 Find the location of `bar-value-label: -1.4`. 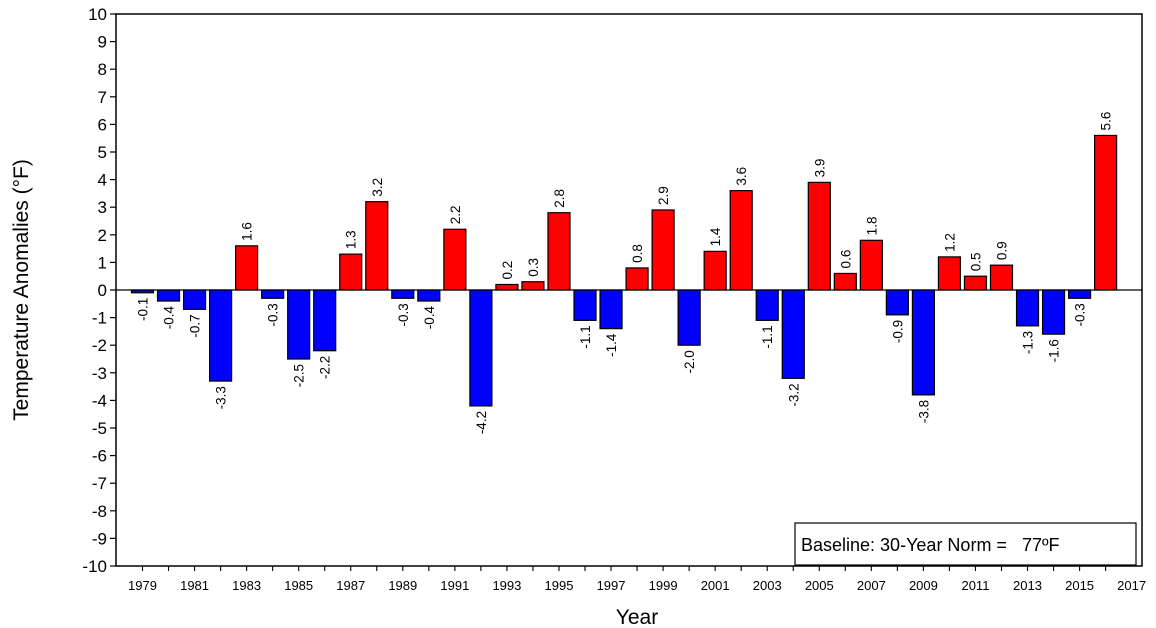

bar-value-label: -1.4 is located at coordinates (611, 345).